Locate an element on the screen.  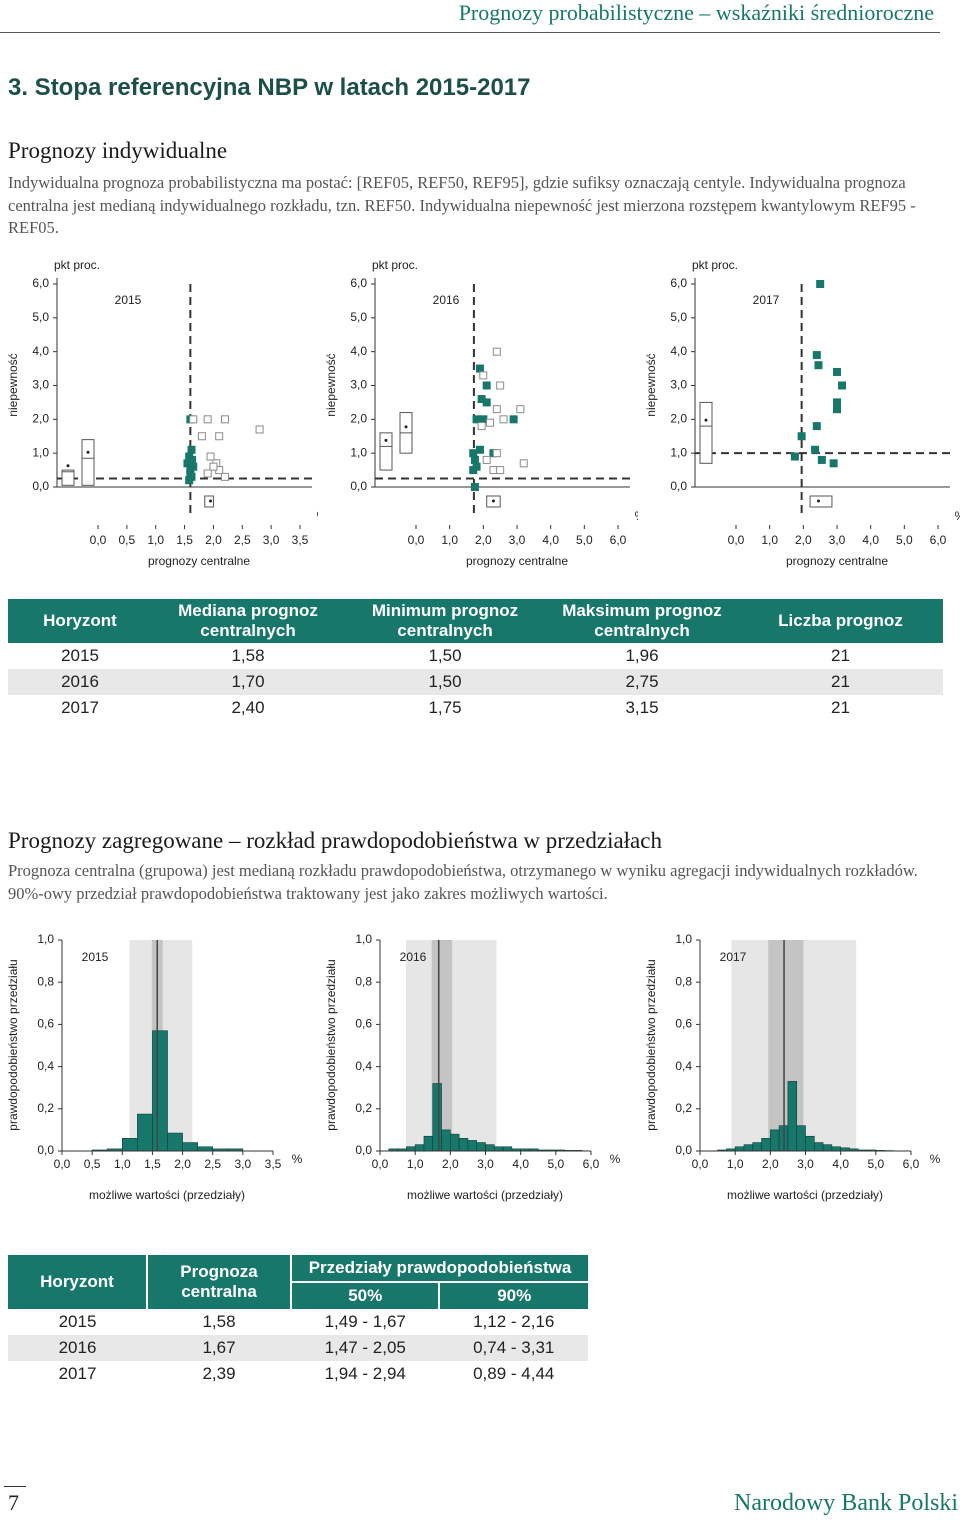
chart-title: 2016 is located at coordinates (413, 957).